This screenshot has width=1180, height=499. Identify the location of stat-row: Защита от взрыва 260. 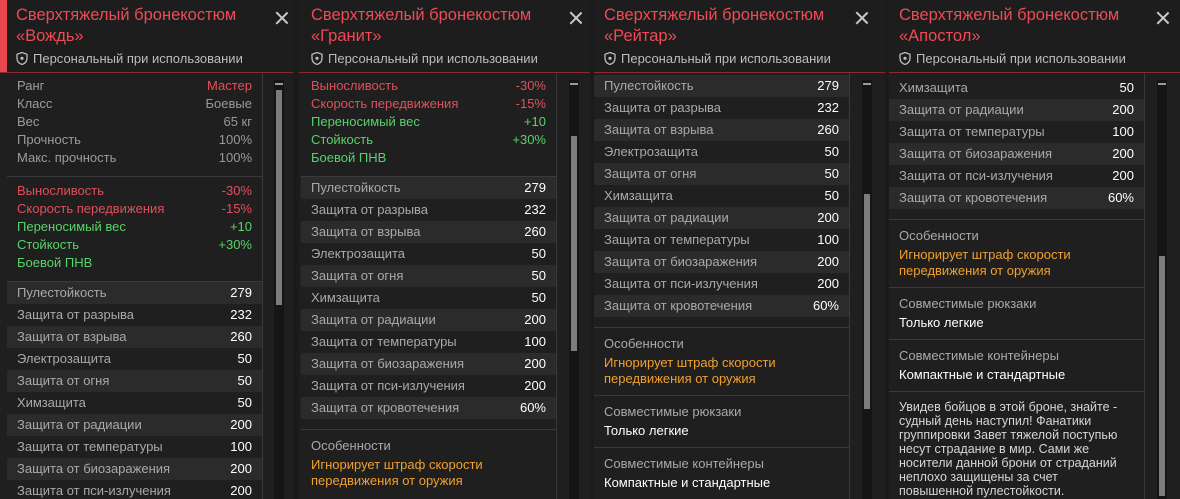
(721, 130).